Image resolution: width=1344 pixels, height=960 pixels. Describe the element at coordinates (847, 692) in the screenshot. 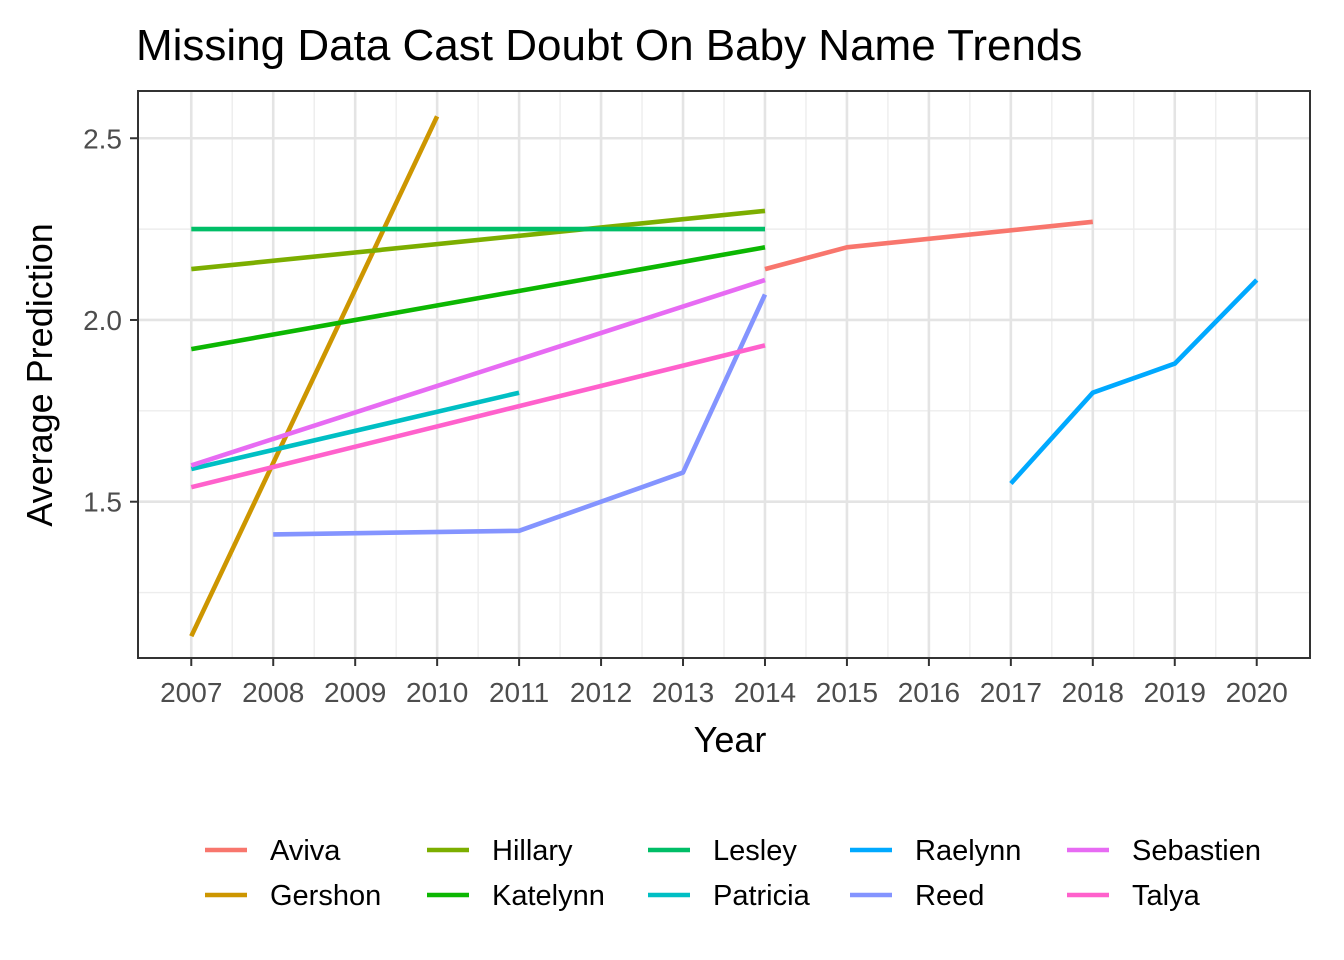

I see `x-tick-label: 2015` at that location.